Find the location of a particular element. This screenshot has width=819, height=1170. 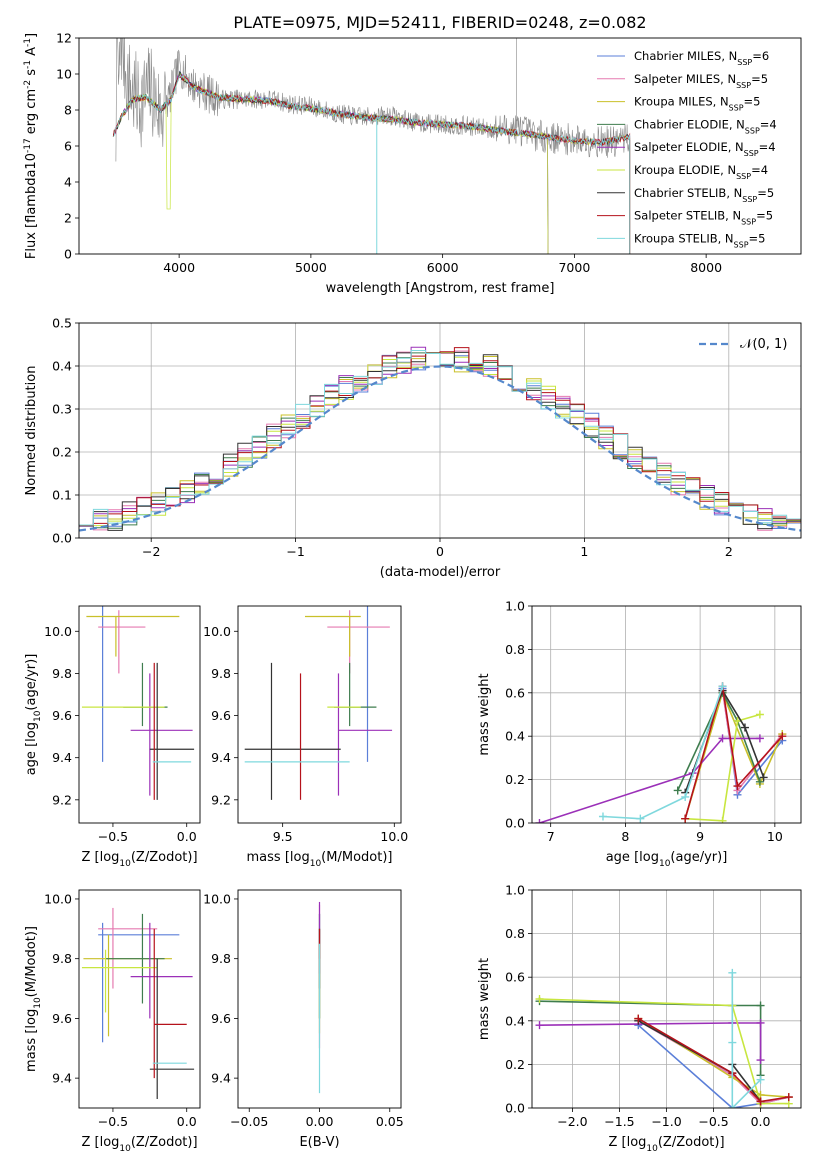

age-vs-mass-ytick-label: 9.2 is located at coordinates (221, 799).